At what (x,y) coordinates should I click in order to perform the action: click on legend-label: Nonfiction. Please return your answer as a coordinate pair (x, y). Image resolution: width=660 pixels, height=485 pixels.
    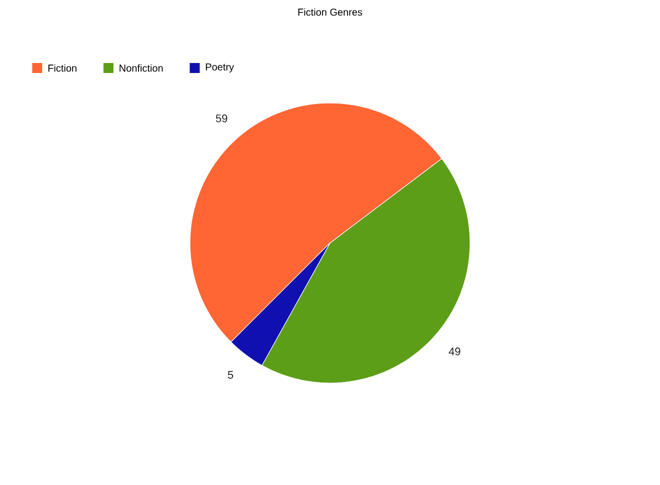
    Looking at the image, I should click on (141, 68).